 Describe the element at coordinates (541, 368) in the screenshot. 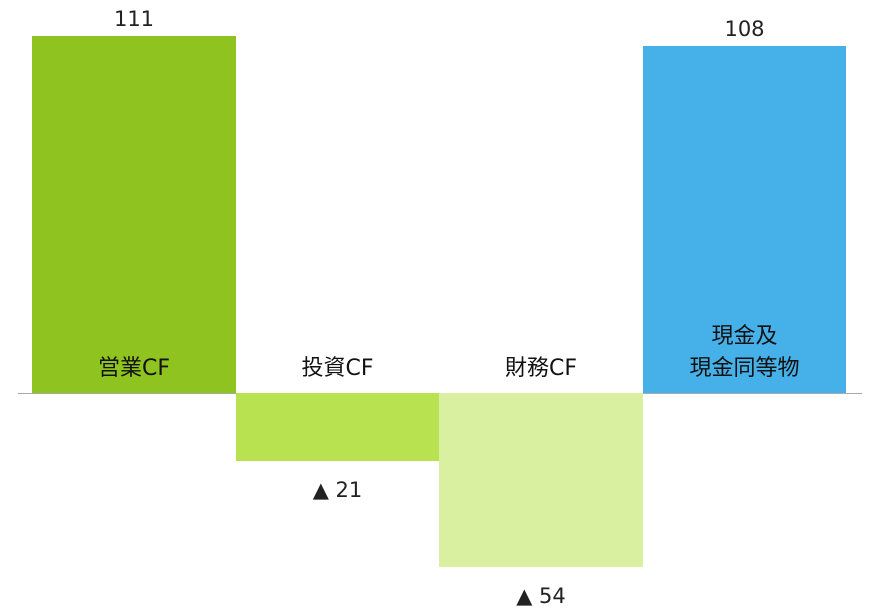

I see `category-label: 財務CF` at that location.